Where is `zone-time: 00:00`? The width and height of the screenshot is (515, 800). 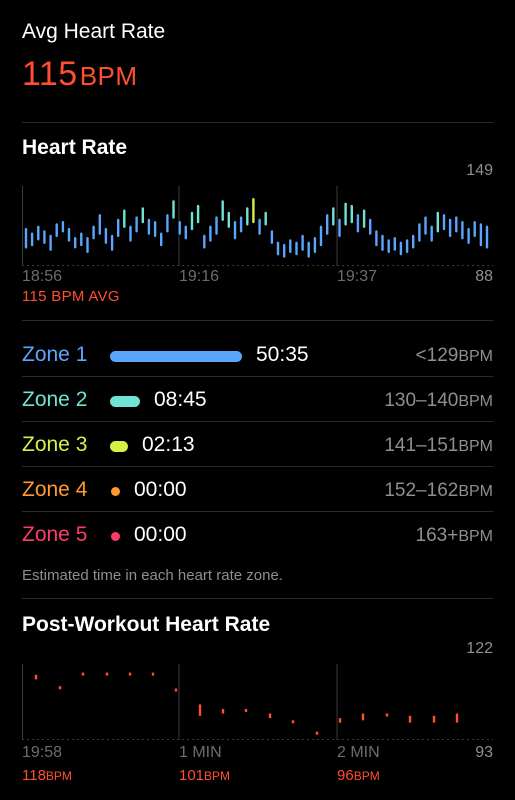
zone-time: 00:00 is located at coordinates (160, 534).